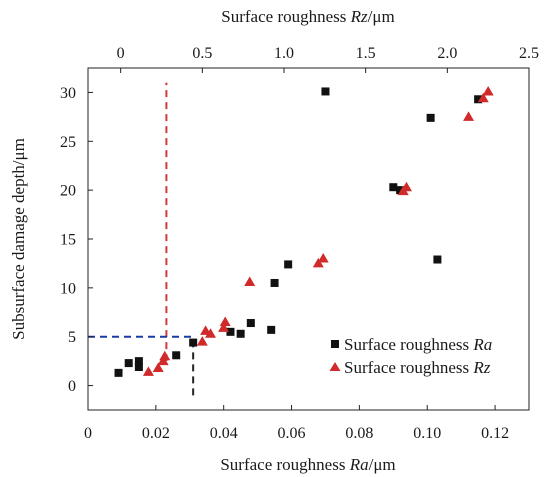  What do you see at coordinates (68, 93) in the screenshot?
I see `y-tick-label: 30` at bounding box center [68, 93].